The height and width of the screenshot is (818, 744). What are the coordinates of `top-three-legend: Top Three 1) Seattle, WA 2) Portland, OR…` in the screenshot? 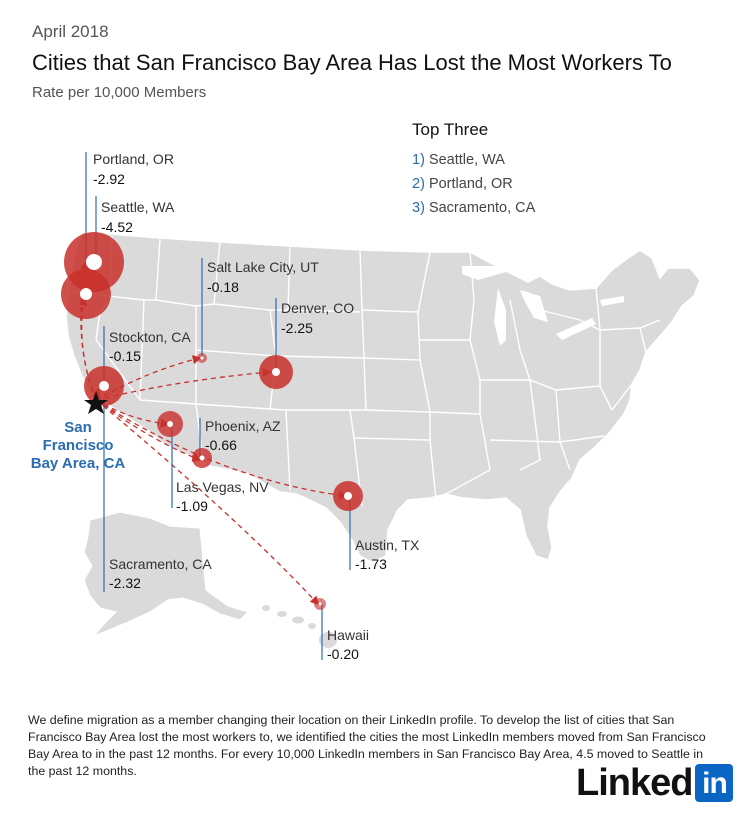 It's located at (473, 172).